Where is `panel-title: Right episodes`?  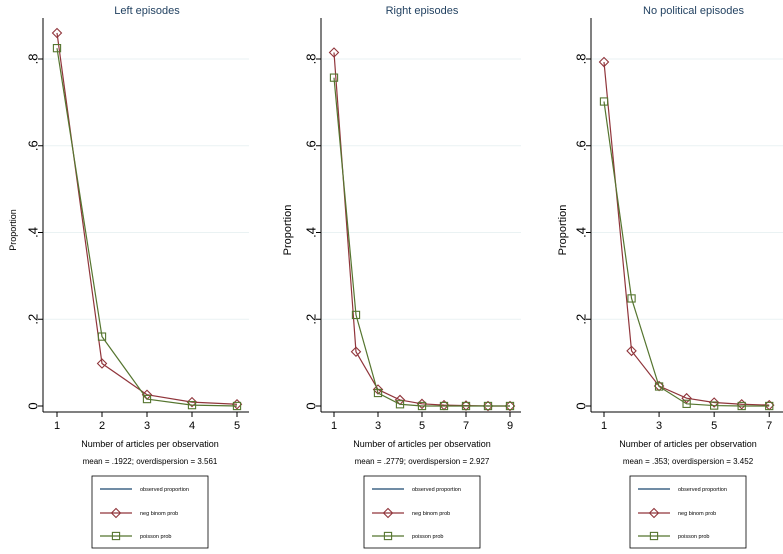 panel-title: Right episodes is located at coordinates (422, 11).